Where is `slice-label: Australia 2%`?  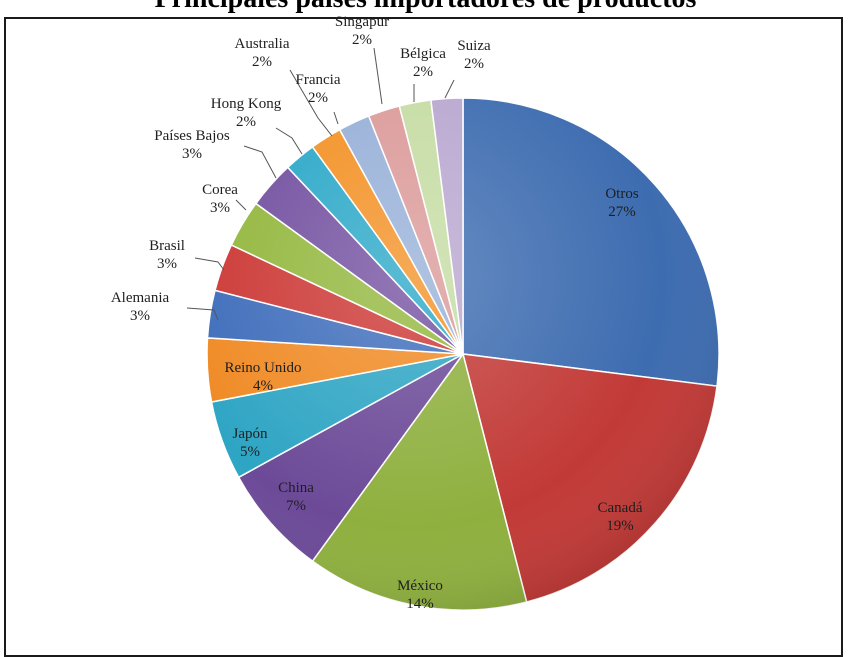 slice-label: Australia 2% is located at coordinates (262, 53).